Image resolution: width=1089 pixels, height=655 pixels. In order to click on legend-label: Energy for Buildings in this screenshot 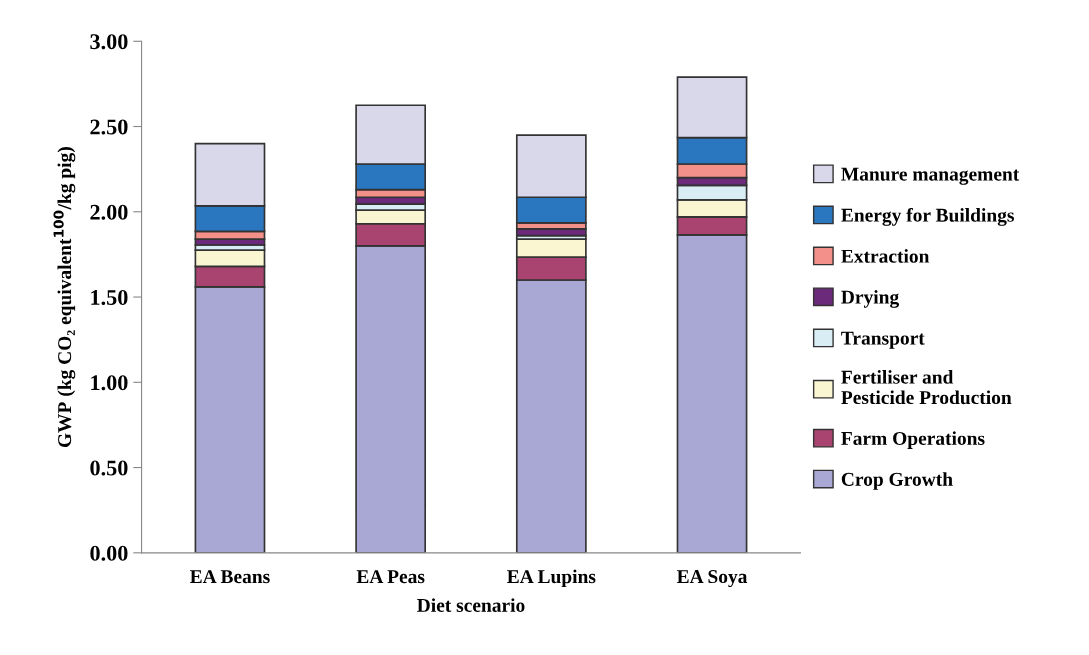, I will do `click(927, 216)`.